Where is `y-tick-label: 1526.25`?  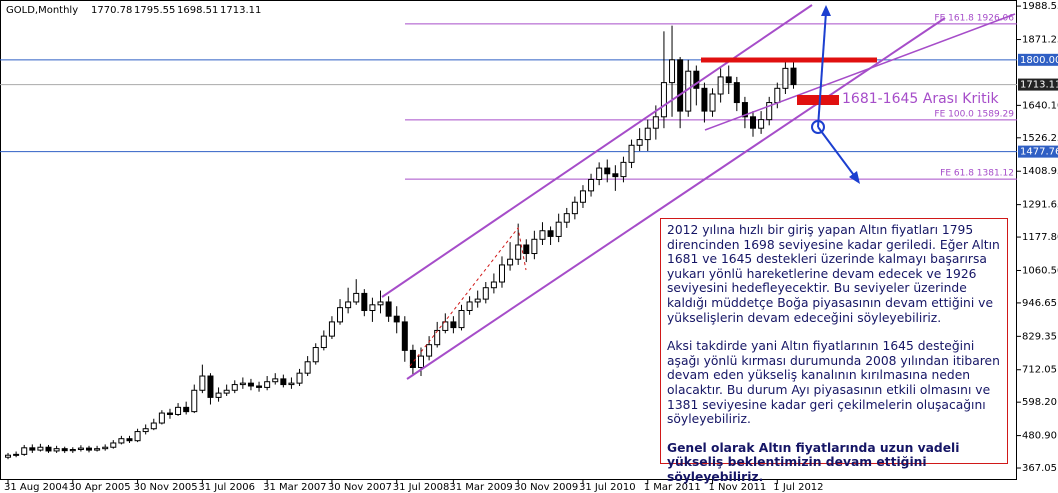
y-tick-label: 1526.25 is located at coordinates (1040, 138).